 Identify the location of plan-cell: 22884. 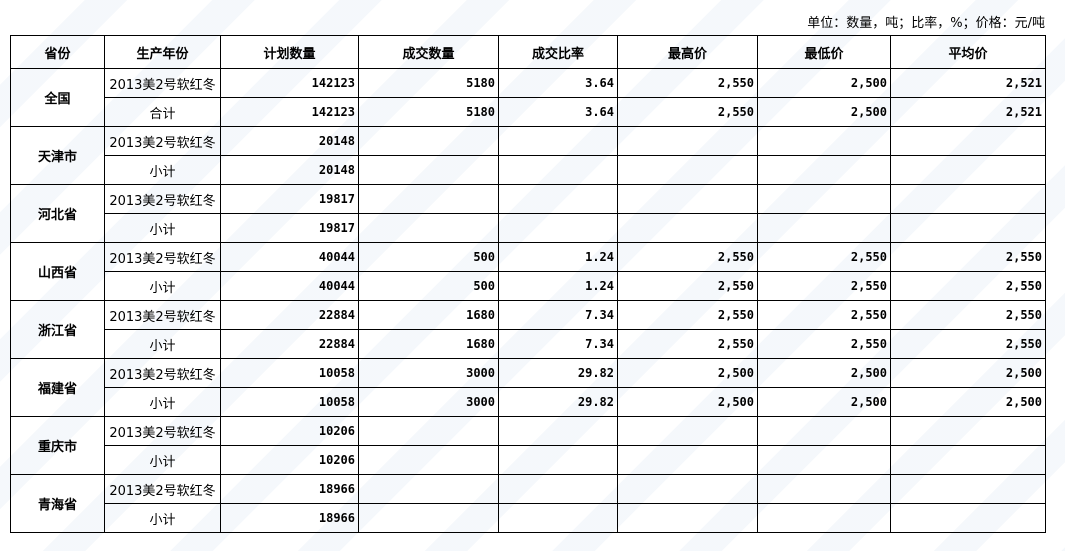
(289, 315).